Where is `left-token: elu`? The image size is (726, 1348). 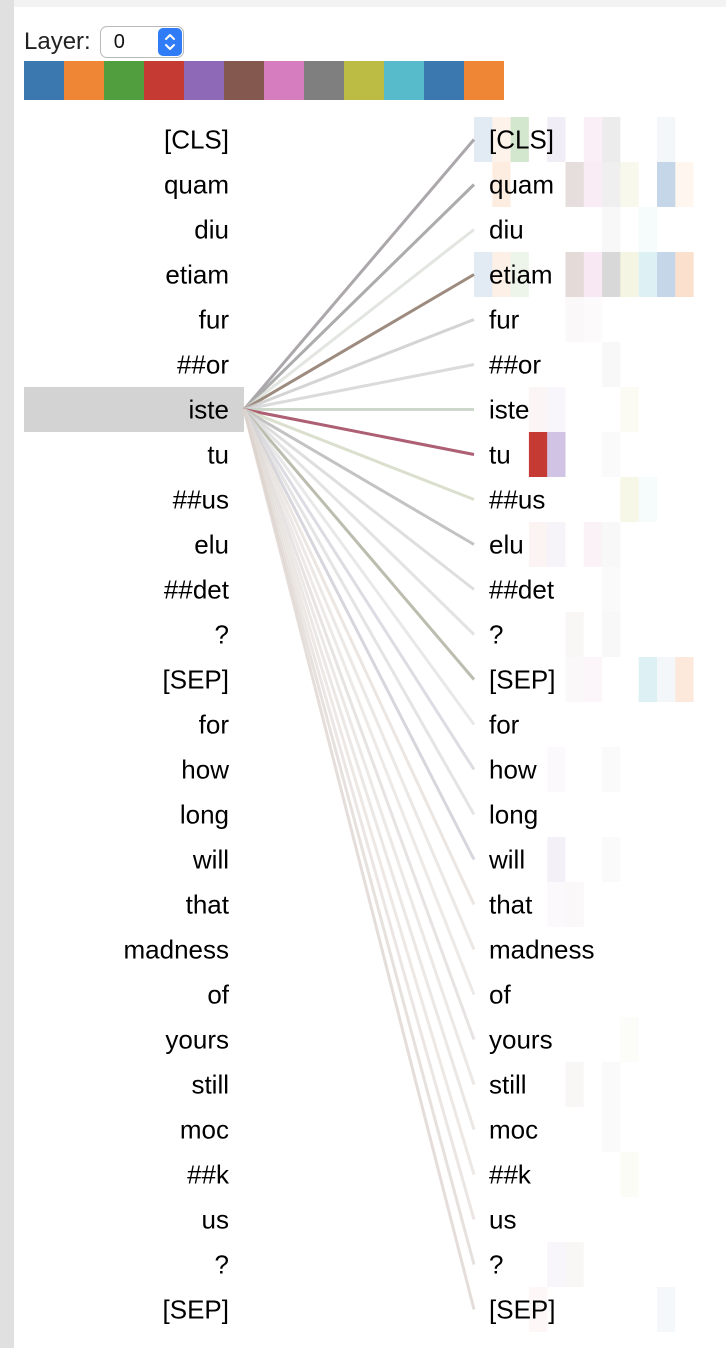
left-token: elu is located at coordinates (211, 545).